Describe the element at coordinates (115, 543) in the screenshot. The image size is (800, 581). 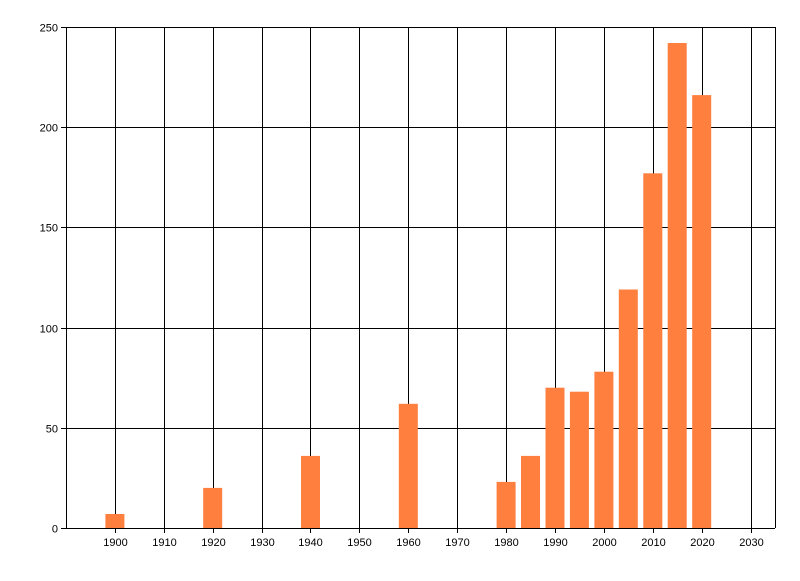
I see `x-tick-label-1900: 1900` at that location.